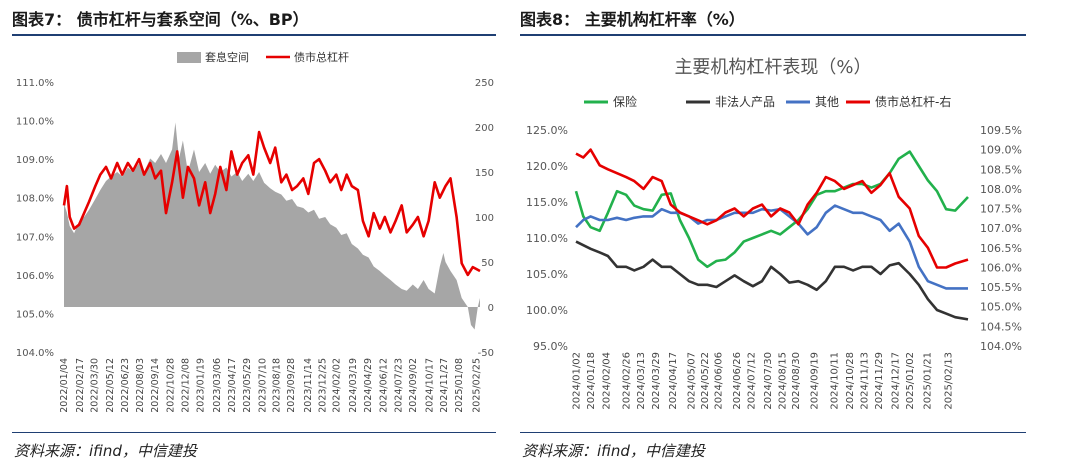  I want to click on left-line-layer, so click(271, 203).